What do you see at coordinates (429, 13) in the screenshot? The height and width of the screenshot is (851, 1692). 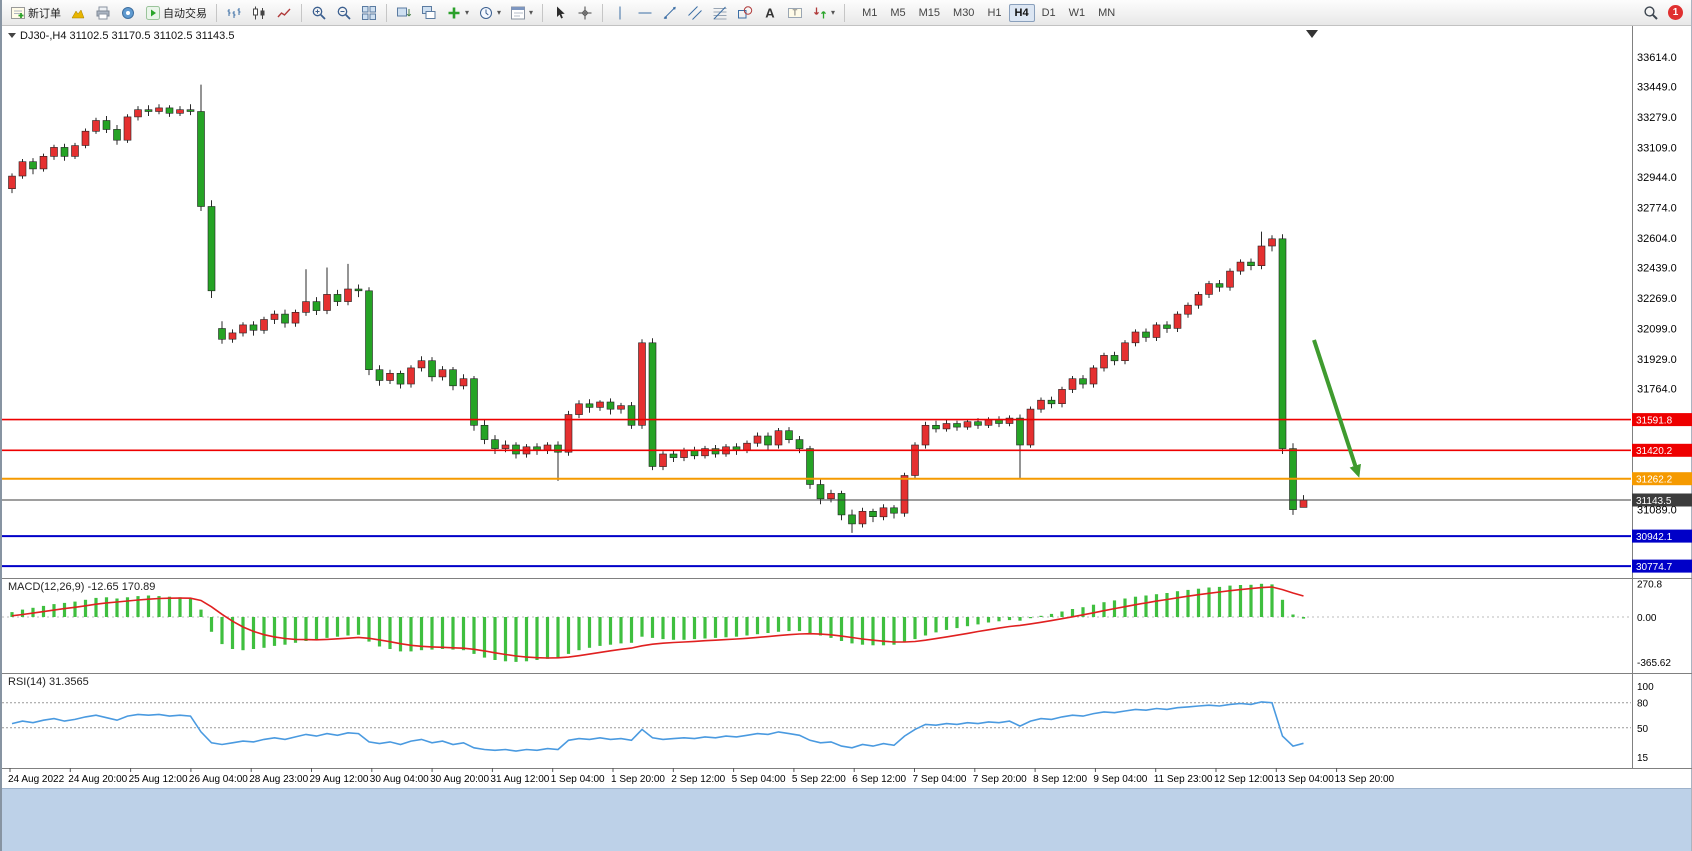 I see `cascade-windows-button` at bounding box center [429, 13].